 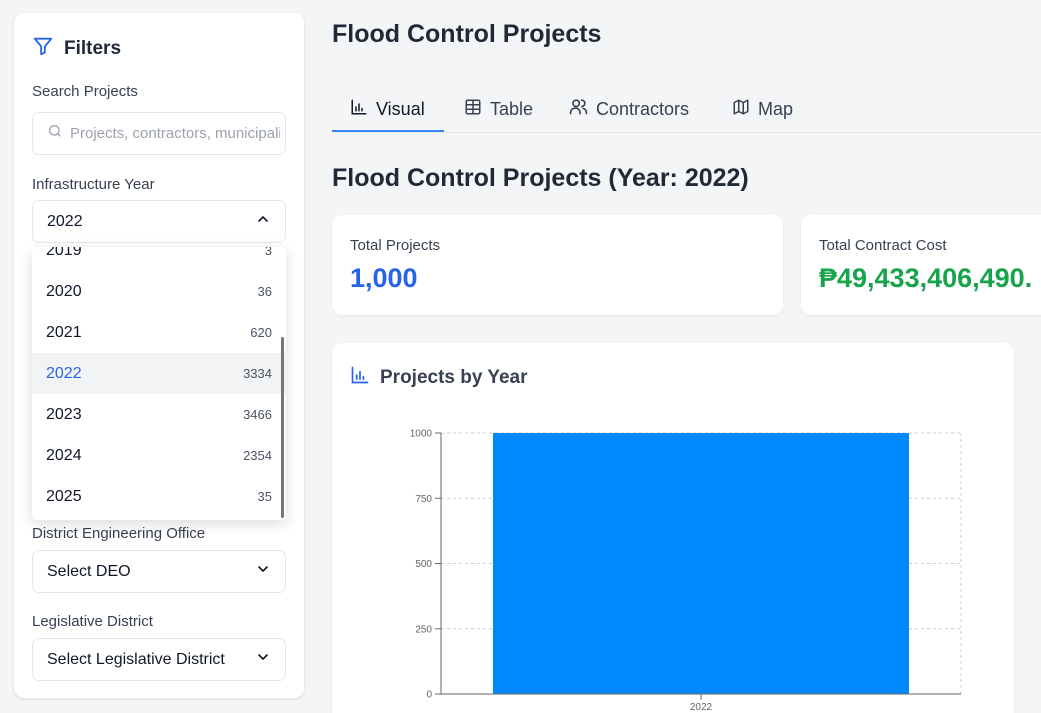 What do you see at coordinates (93, 48) in the screenshot?
I see `filters-title: Filters` at bounding box center [93, 48].